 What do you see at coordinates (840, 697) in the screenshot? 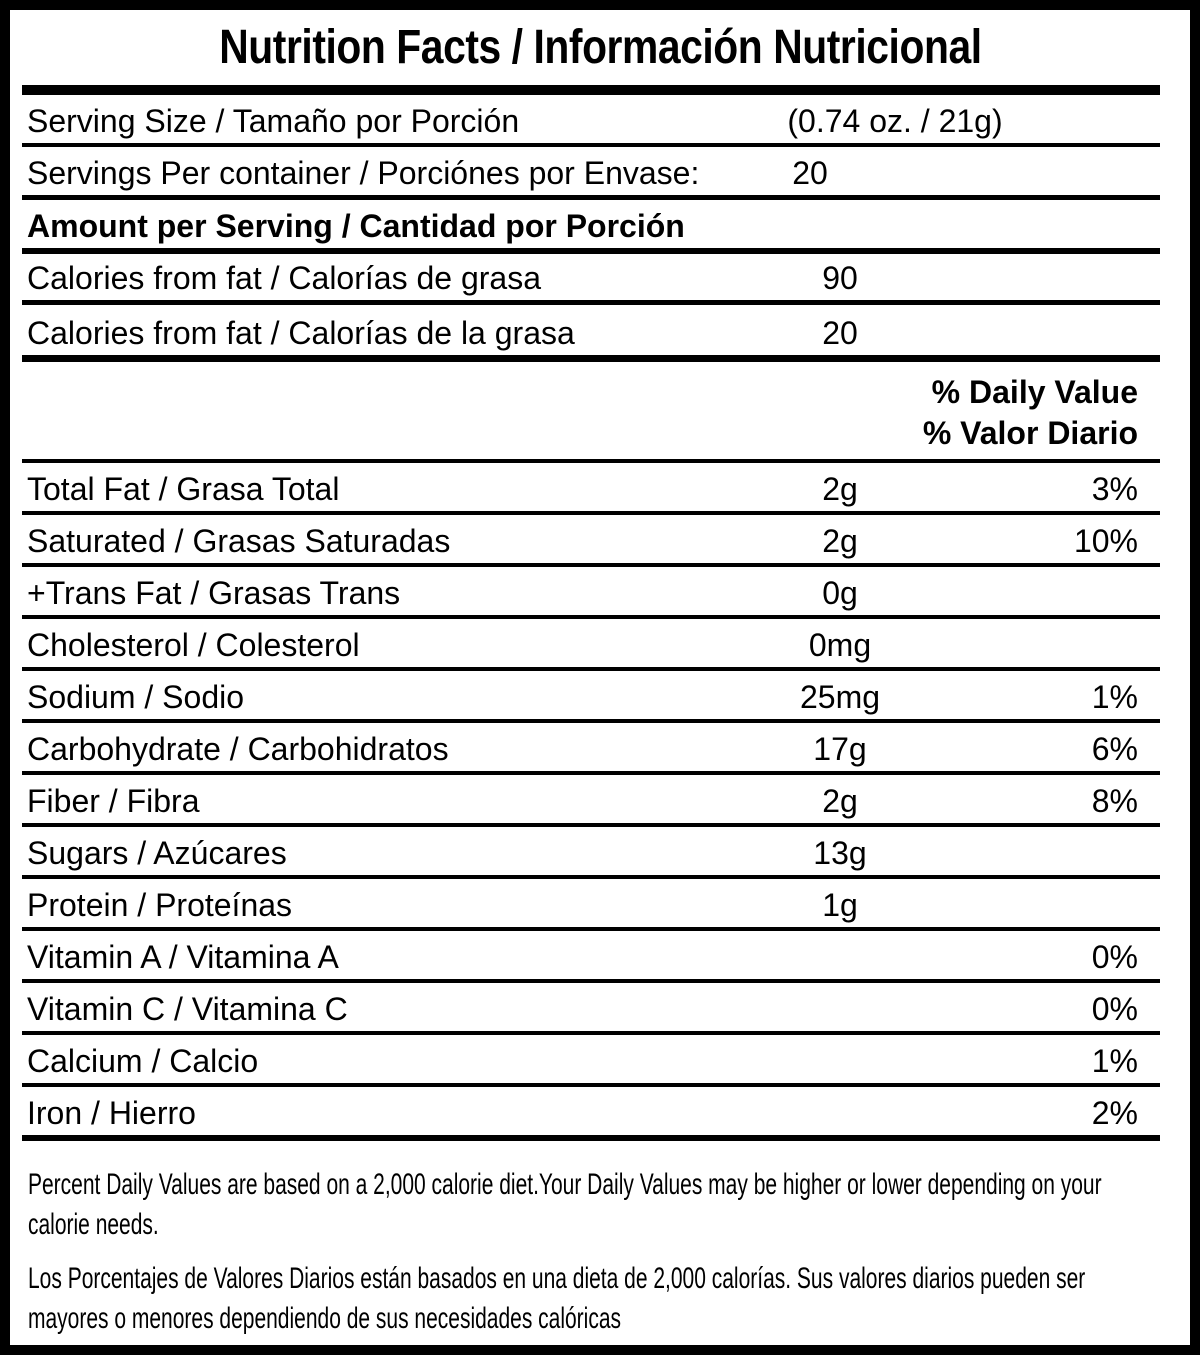
I see `nutrient-amount: 25mg` at bounding box center [840, 697].